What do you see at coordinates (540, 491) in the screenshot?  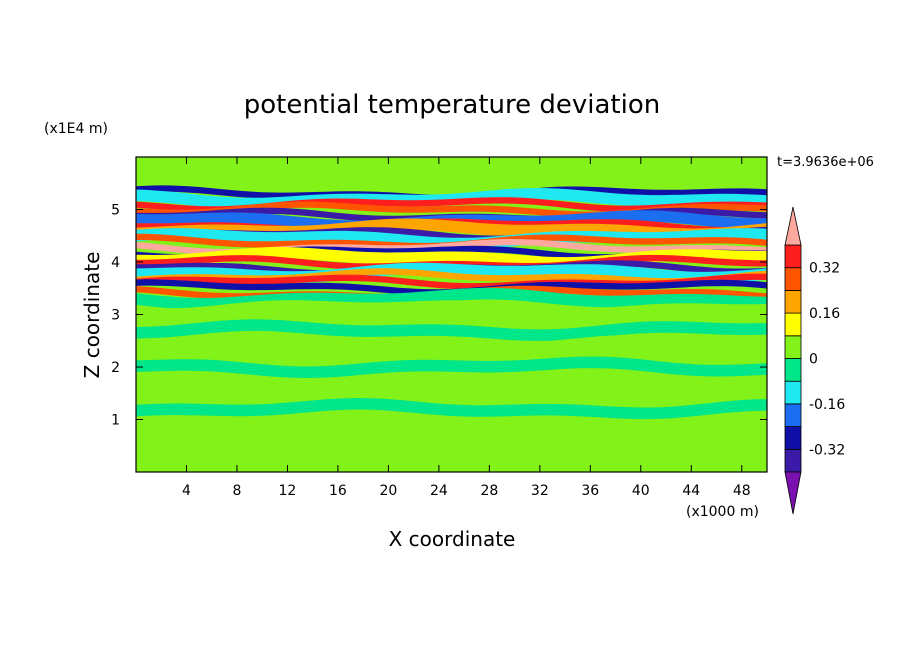 I see `x-tick-label: 32` at bounding box center [540, 491].